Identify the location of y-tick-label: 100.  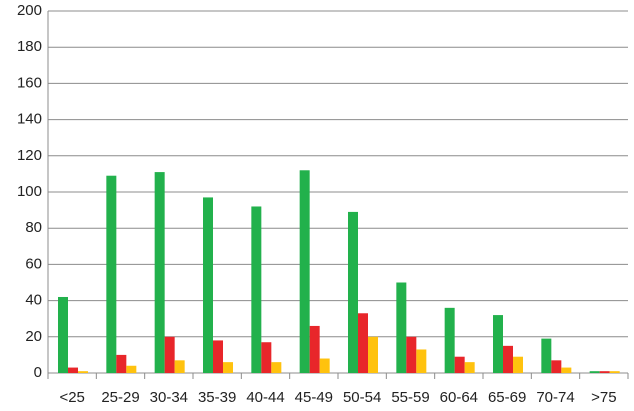
(29, 191).